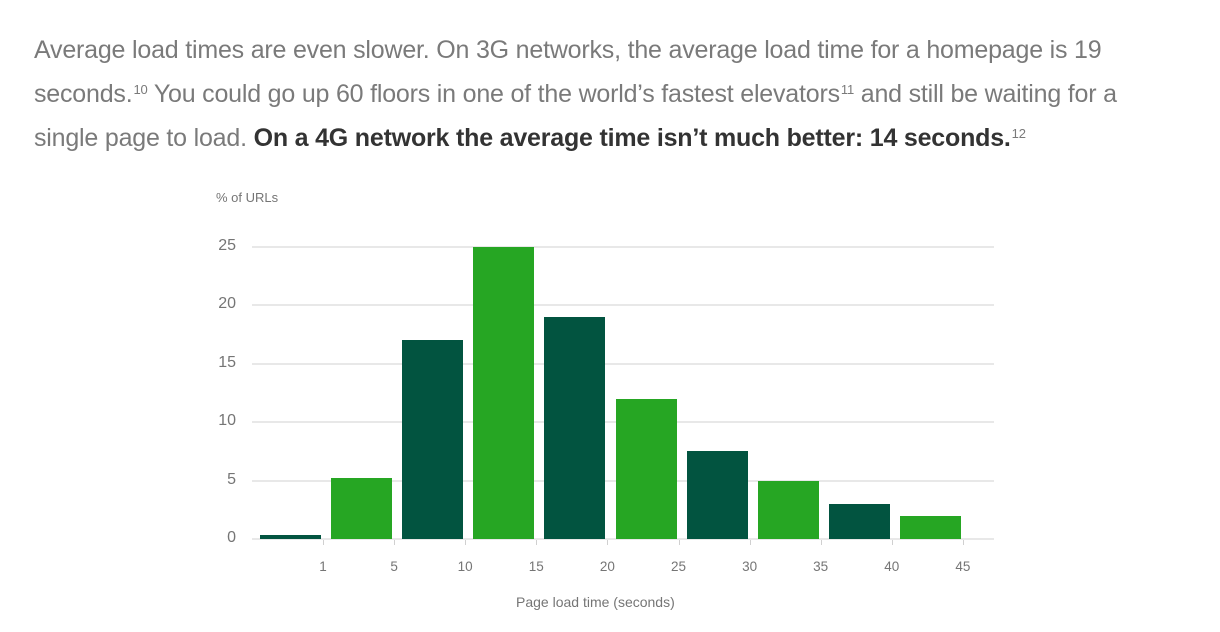  Describe the element at coordinates (963, 566) in the screenshot. I see `x-tick-label: 45` at that location.